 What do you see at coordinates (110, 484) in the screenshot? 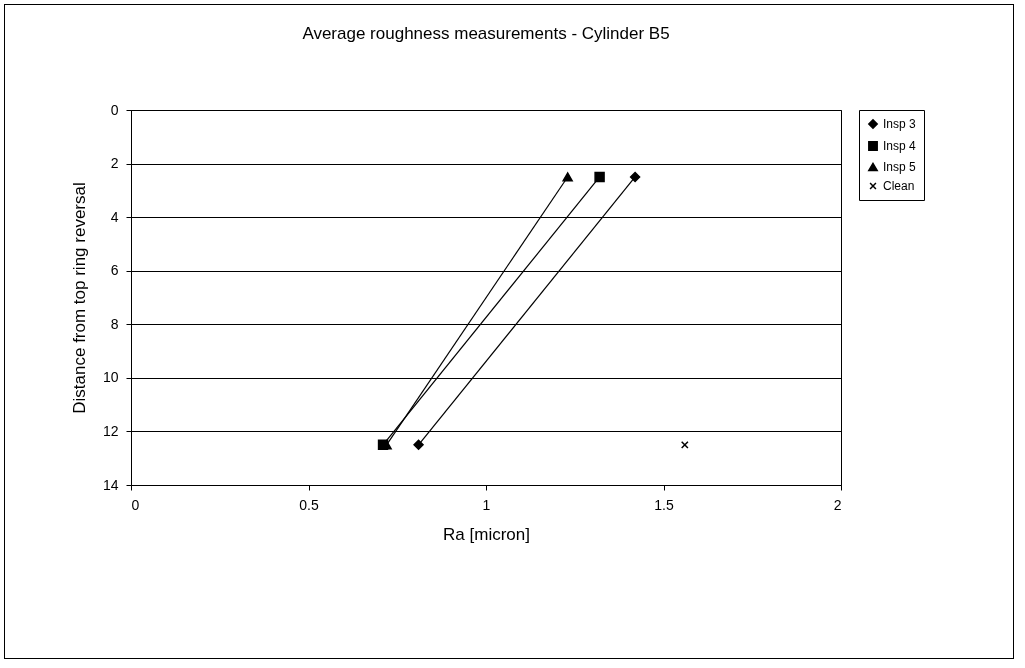
I see `y-tick-label: 14` at bounding box center [110, 484].